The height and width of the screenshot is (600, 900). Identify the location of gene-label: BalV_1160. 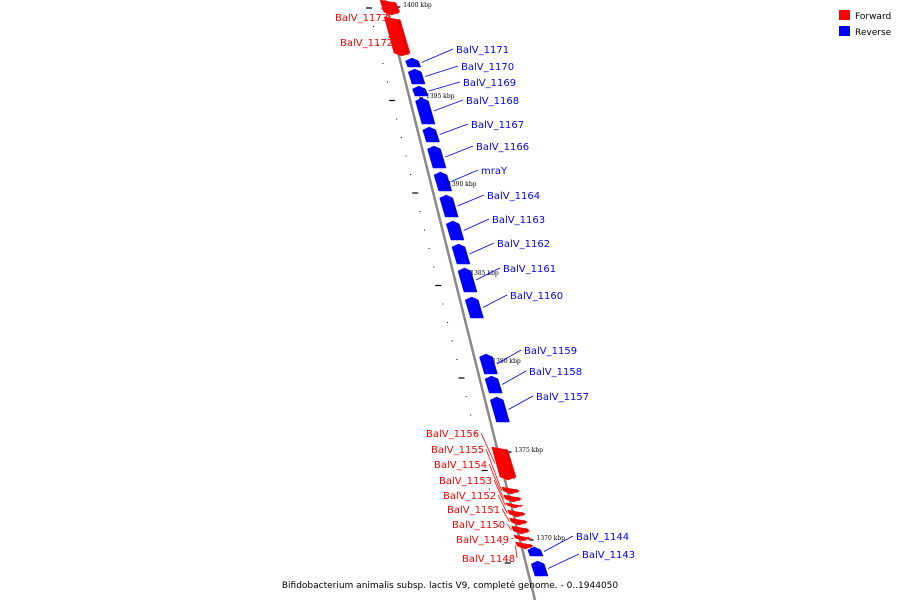
(536, 296).